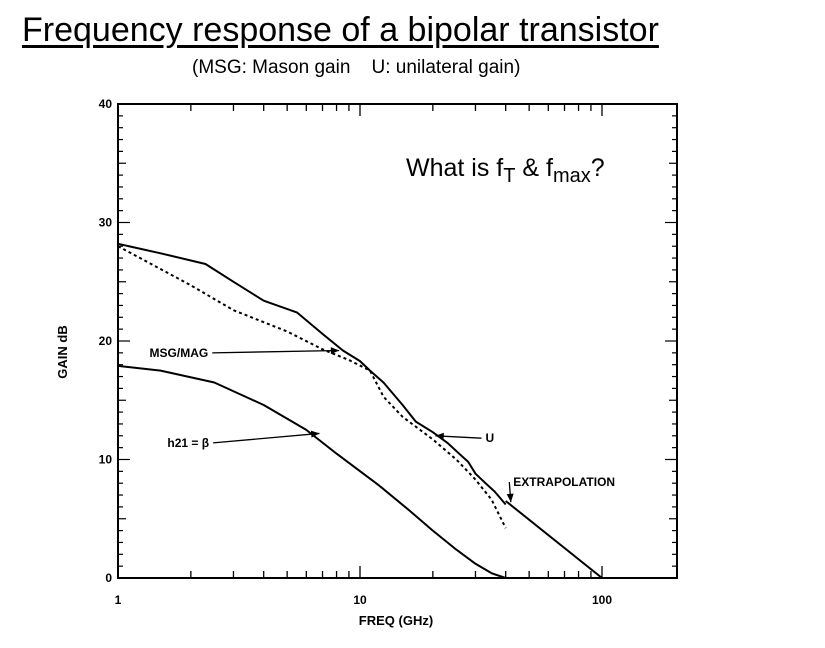 The height and width of the screenshot is (648, 825). What do you see at coordinates (554, 539) in the screenshot?
I see `series-line-extrapolation` at bounding box center [554, 539].